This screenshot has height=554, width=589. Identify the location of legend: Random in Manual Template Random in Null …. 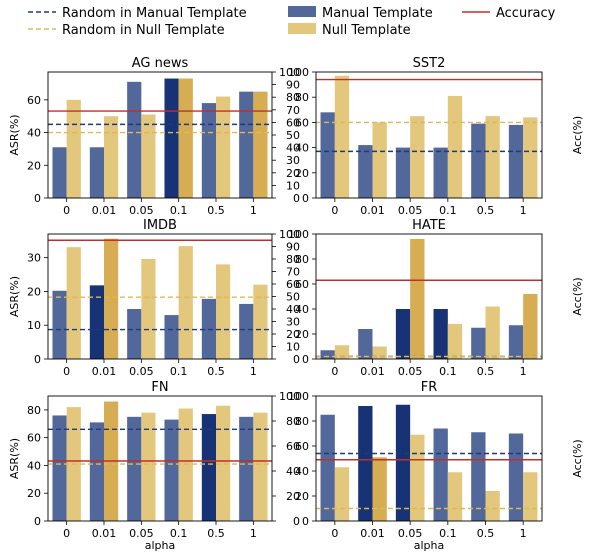
(292, 22).